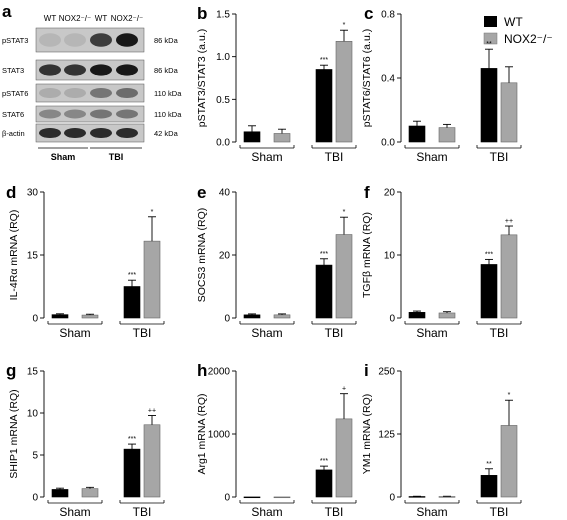 This screenshot has width=567, height=520. What do you see at coordinates (490, 38) in the screenshot?
I see `legend-swatch-nox2` at bounding box center [490, 38].